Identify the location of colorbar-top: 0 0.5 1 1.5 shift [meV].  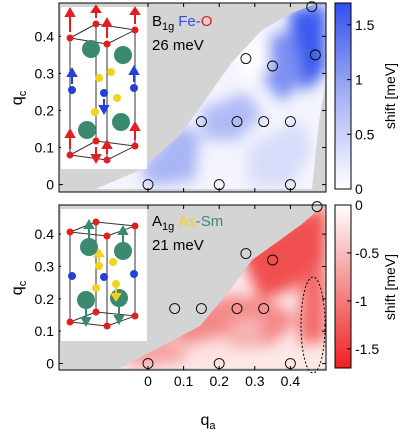
(366, 99).